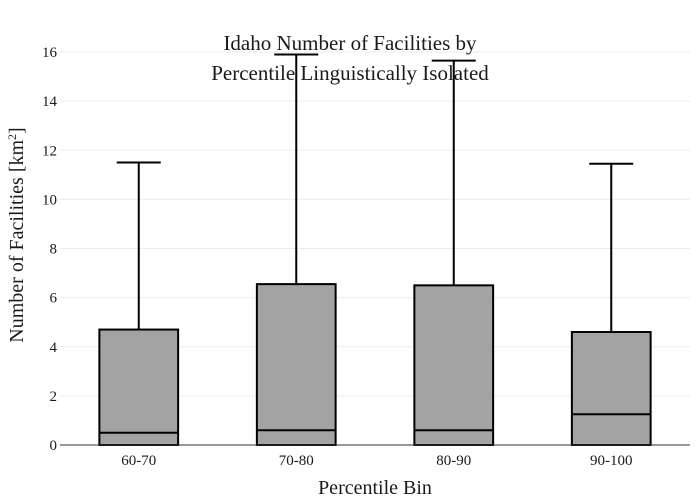  Describe the element at coordinates (376, 461) in the screenshot. I see `x-tick-labels: 60-70 70-80 80-90 90-100` at that location.